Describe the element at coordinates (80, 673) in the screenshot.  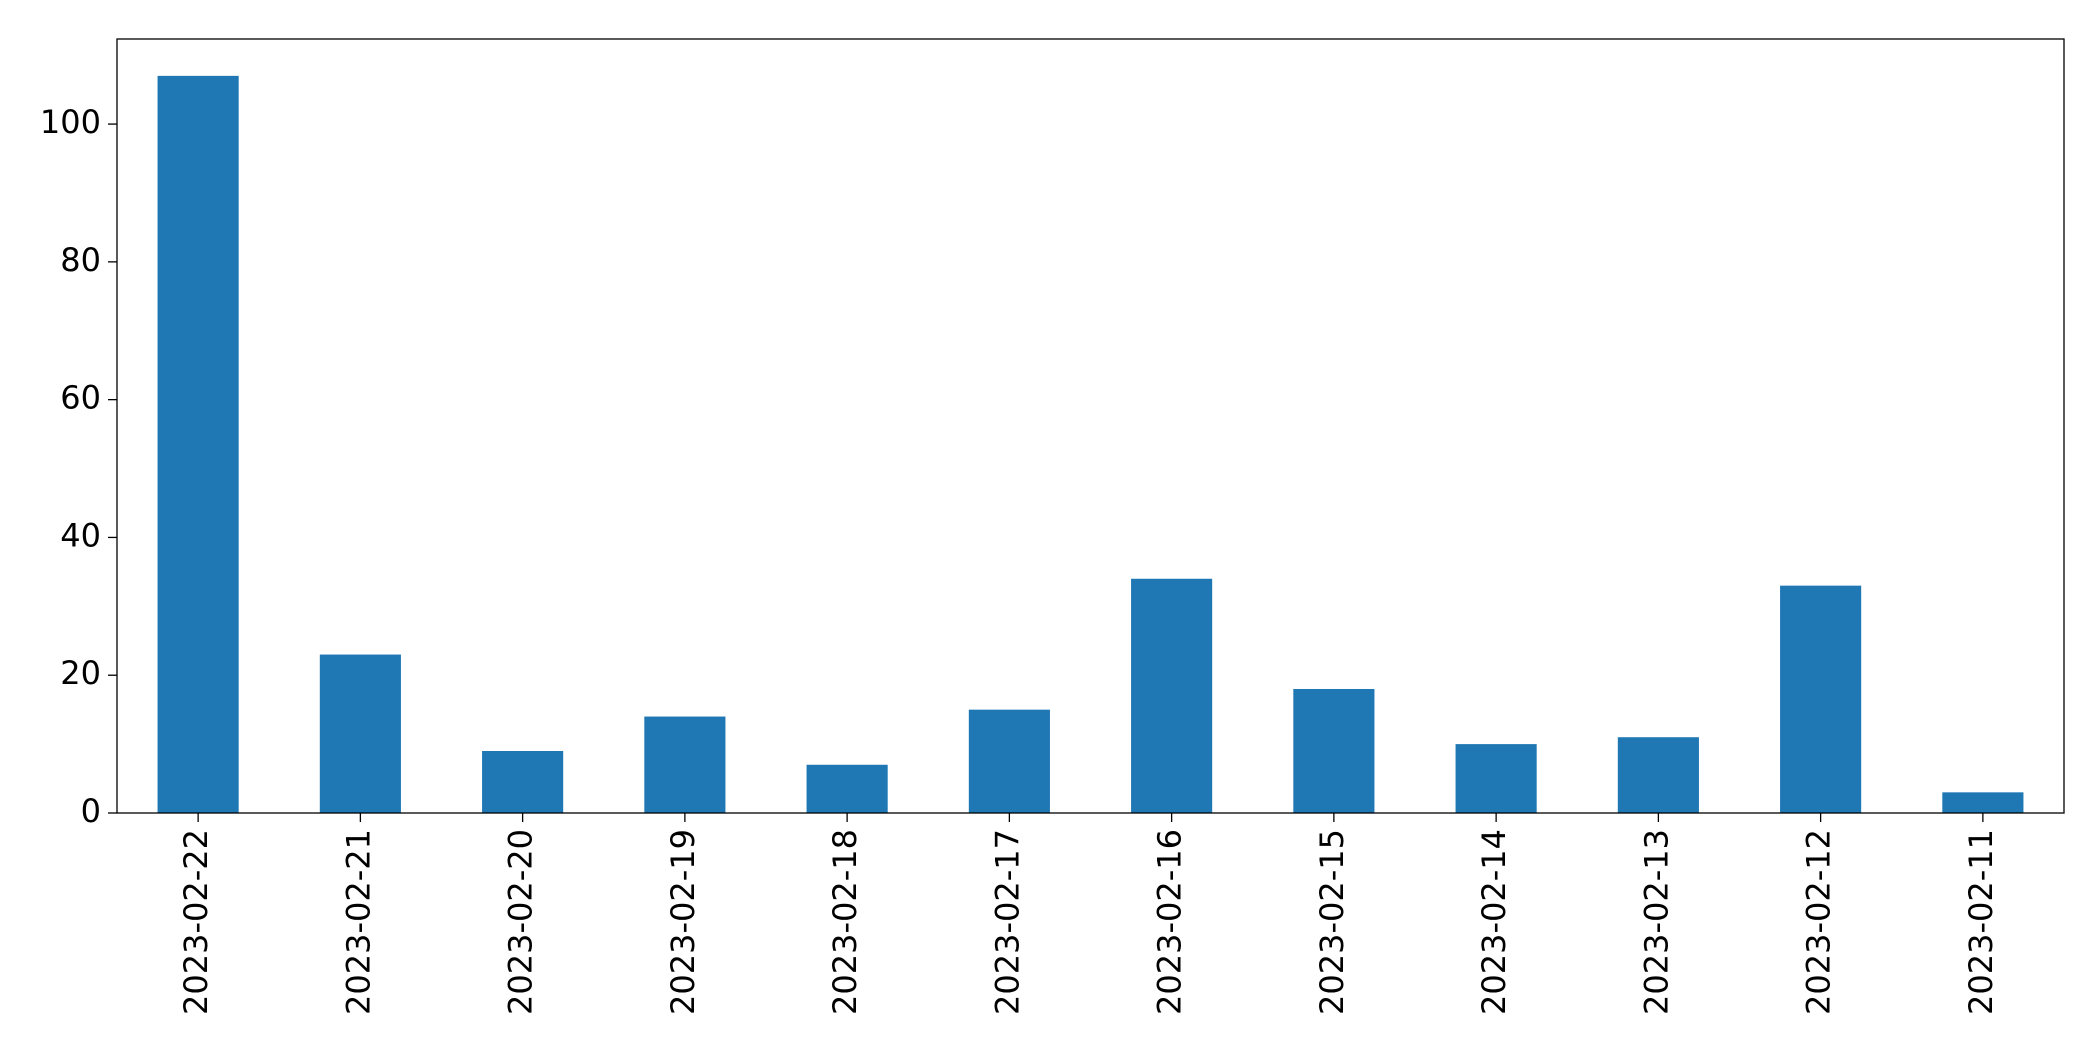
I see `y-tick-label: 20` at that location.